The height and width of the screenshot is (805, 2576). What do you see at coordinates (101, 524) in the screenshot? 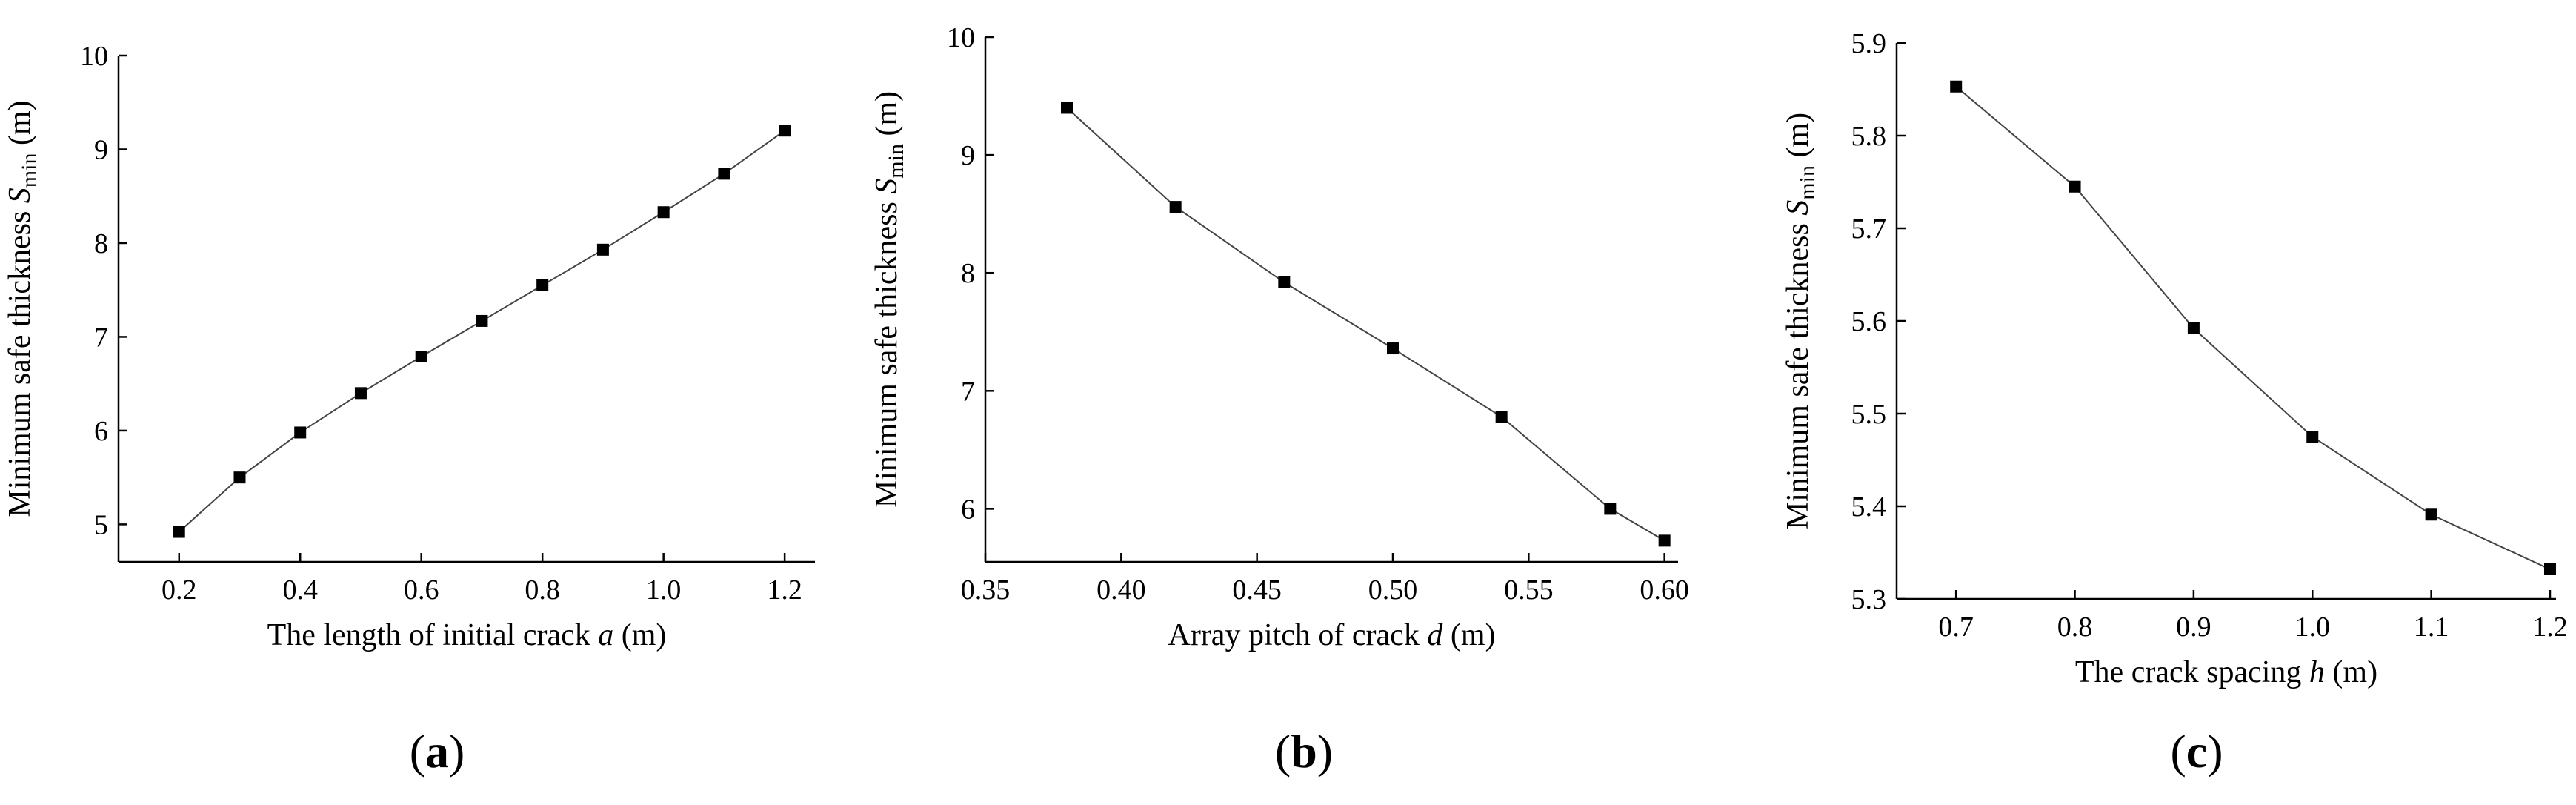
I see `y-tick-label-a: 5` at bounding box center [101, 524].